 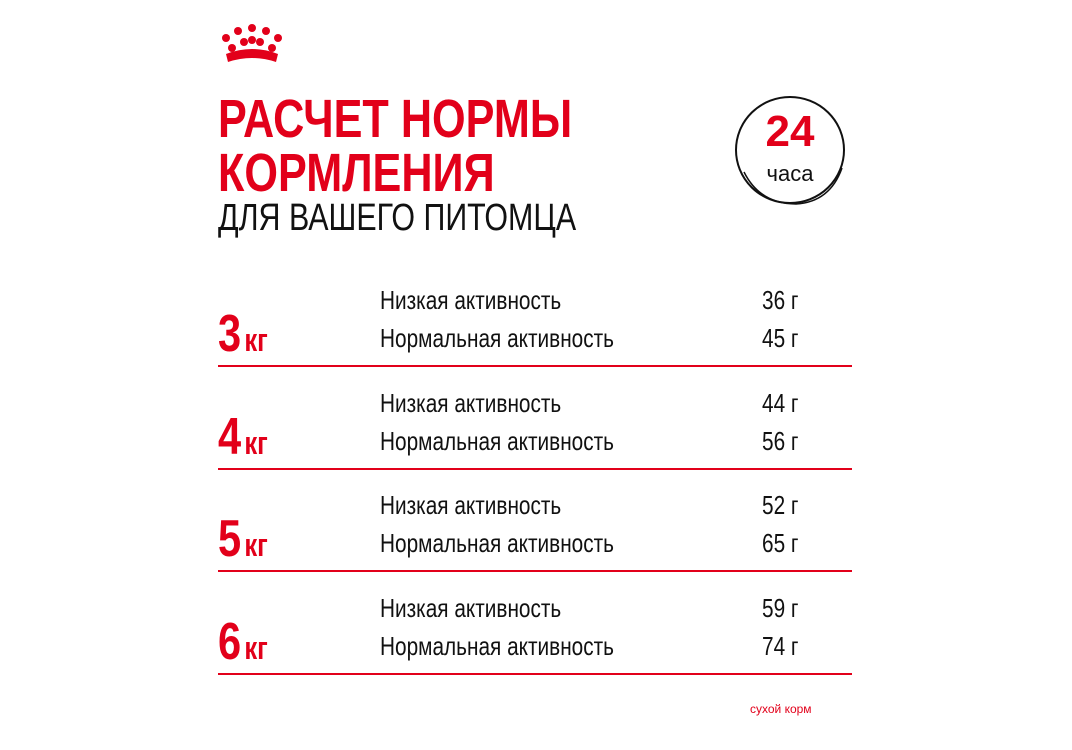 What do you see at coordinates (243, 440) in the screenshot?
I see `weight: 4кг` at bounding box center [243, 440].